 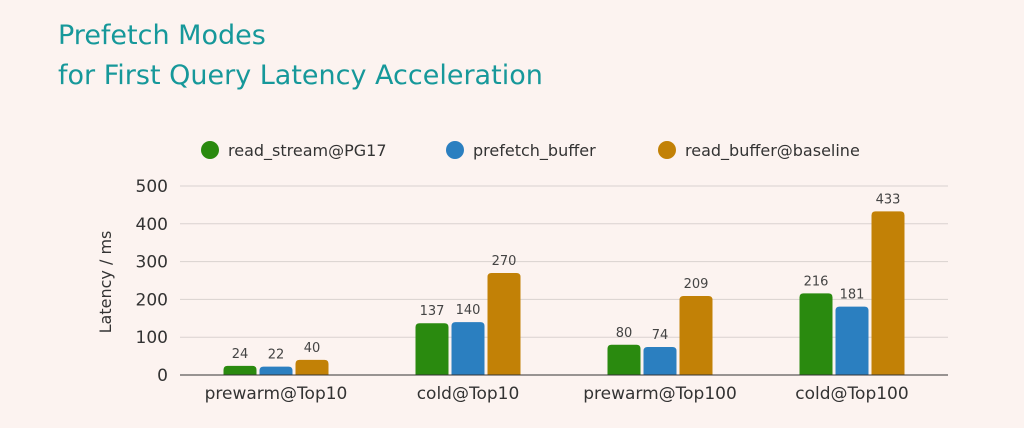 What do you see at coordinates (276, 355) in the screenshot?
I see `bar-value-label: 22` at bounding box center [276, 355].